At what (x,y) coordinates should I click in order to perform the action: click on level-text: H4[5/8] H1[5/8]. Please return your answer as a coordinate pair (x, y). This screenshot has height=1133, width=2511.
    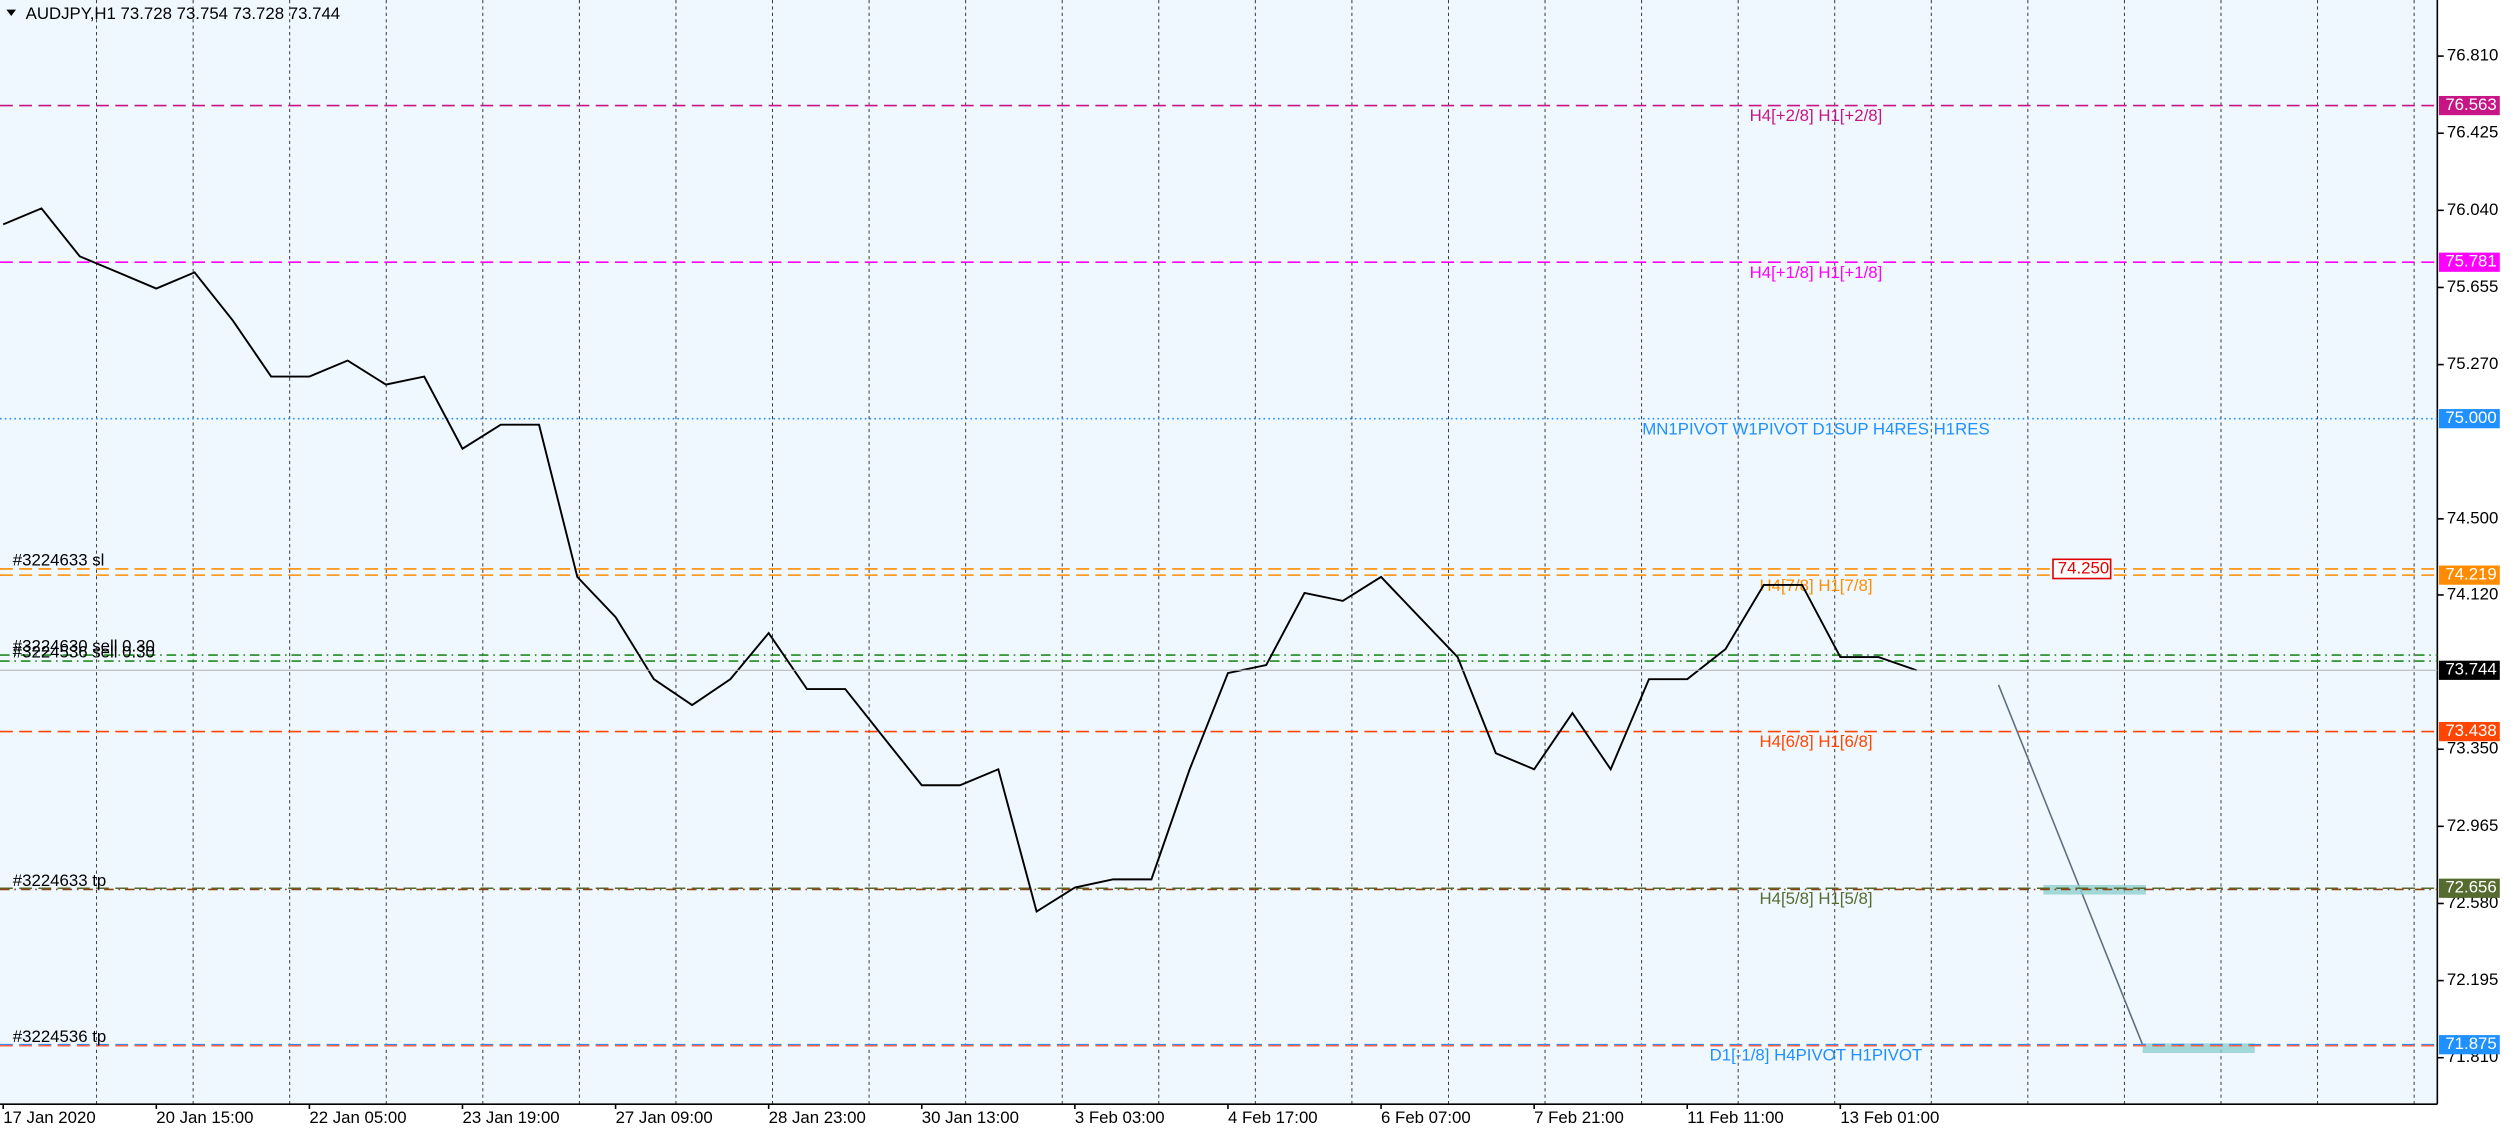
    Looking at the image, I should click on (1815, 898).